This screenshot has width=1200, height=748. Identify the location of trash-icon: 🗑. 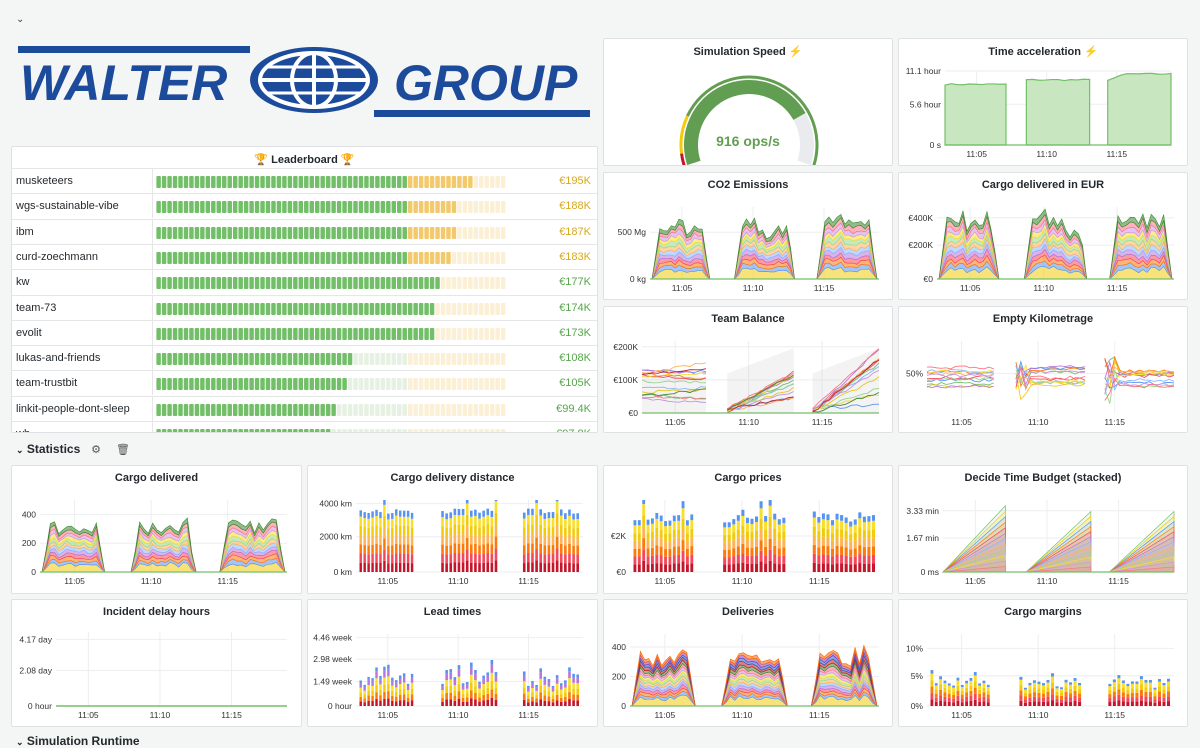
(123, 450).